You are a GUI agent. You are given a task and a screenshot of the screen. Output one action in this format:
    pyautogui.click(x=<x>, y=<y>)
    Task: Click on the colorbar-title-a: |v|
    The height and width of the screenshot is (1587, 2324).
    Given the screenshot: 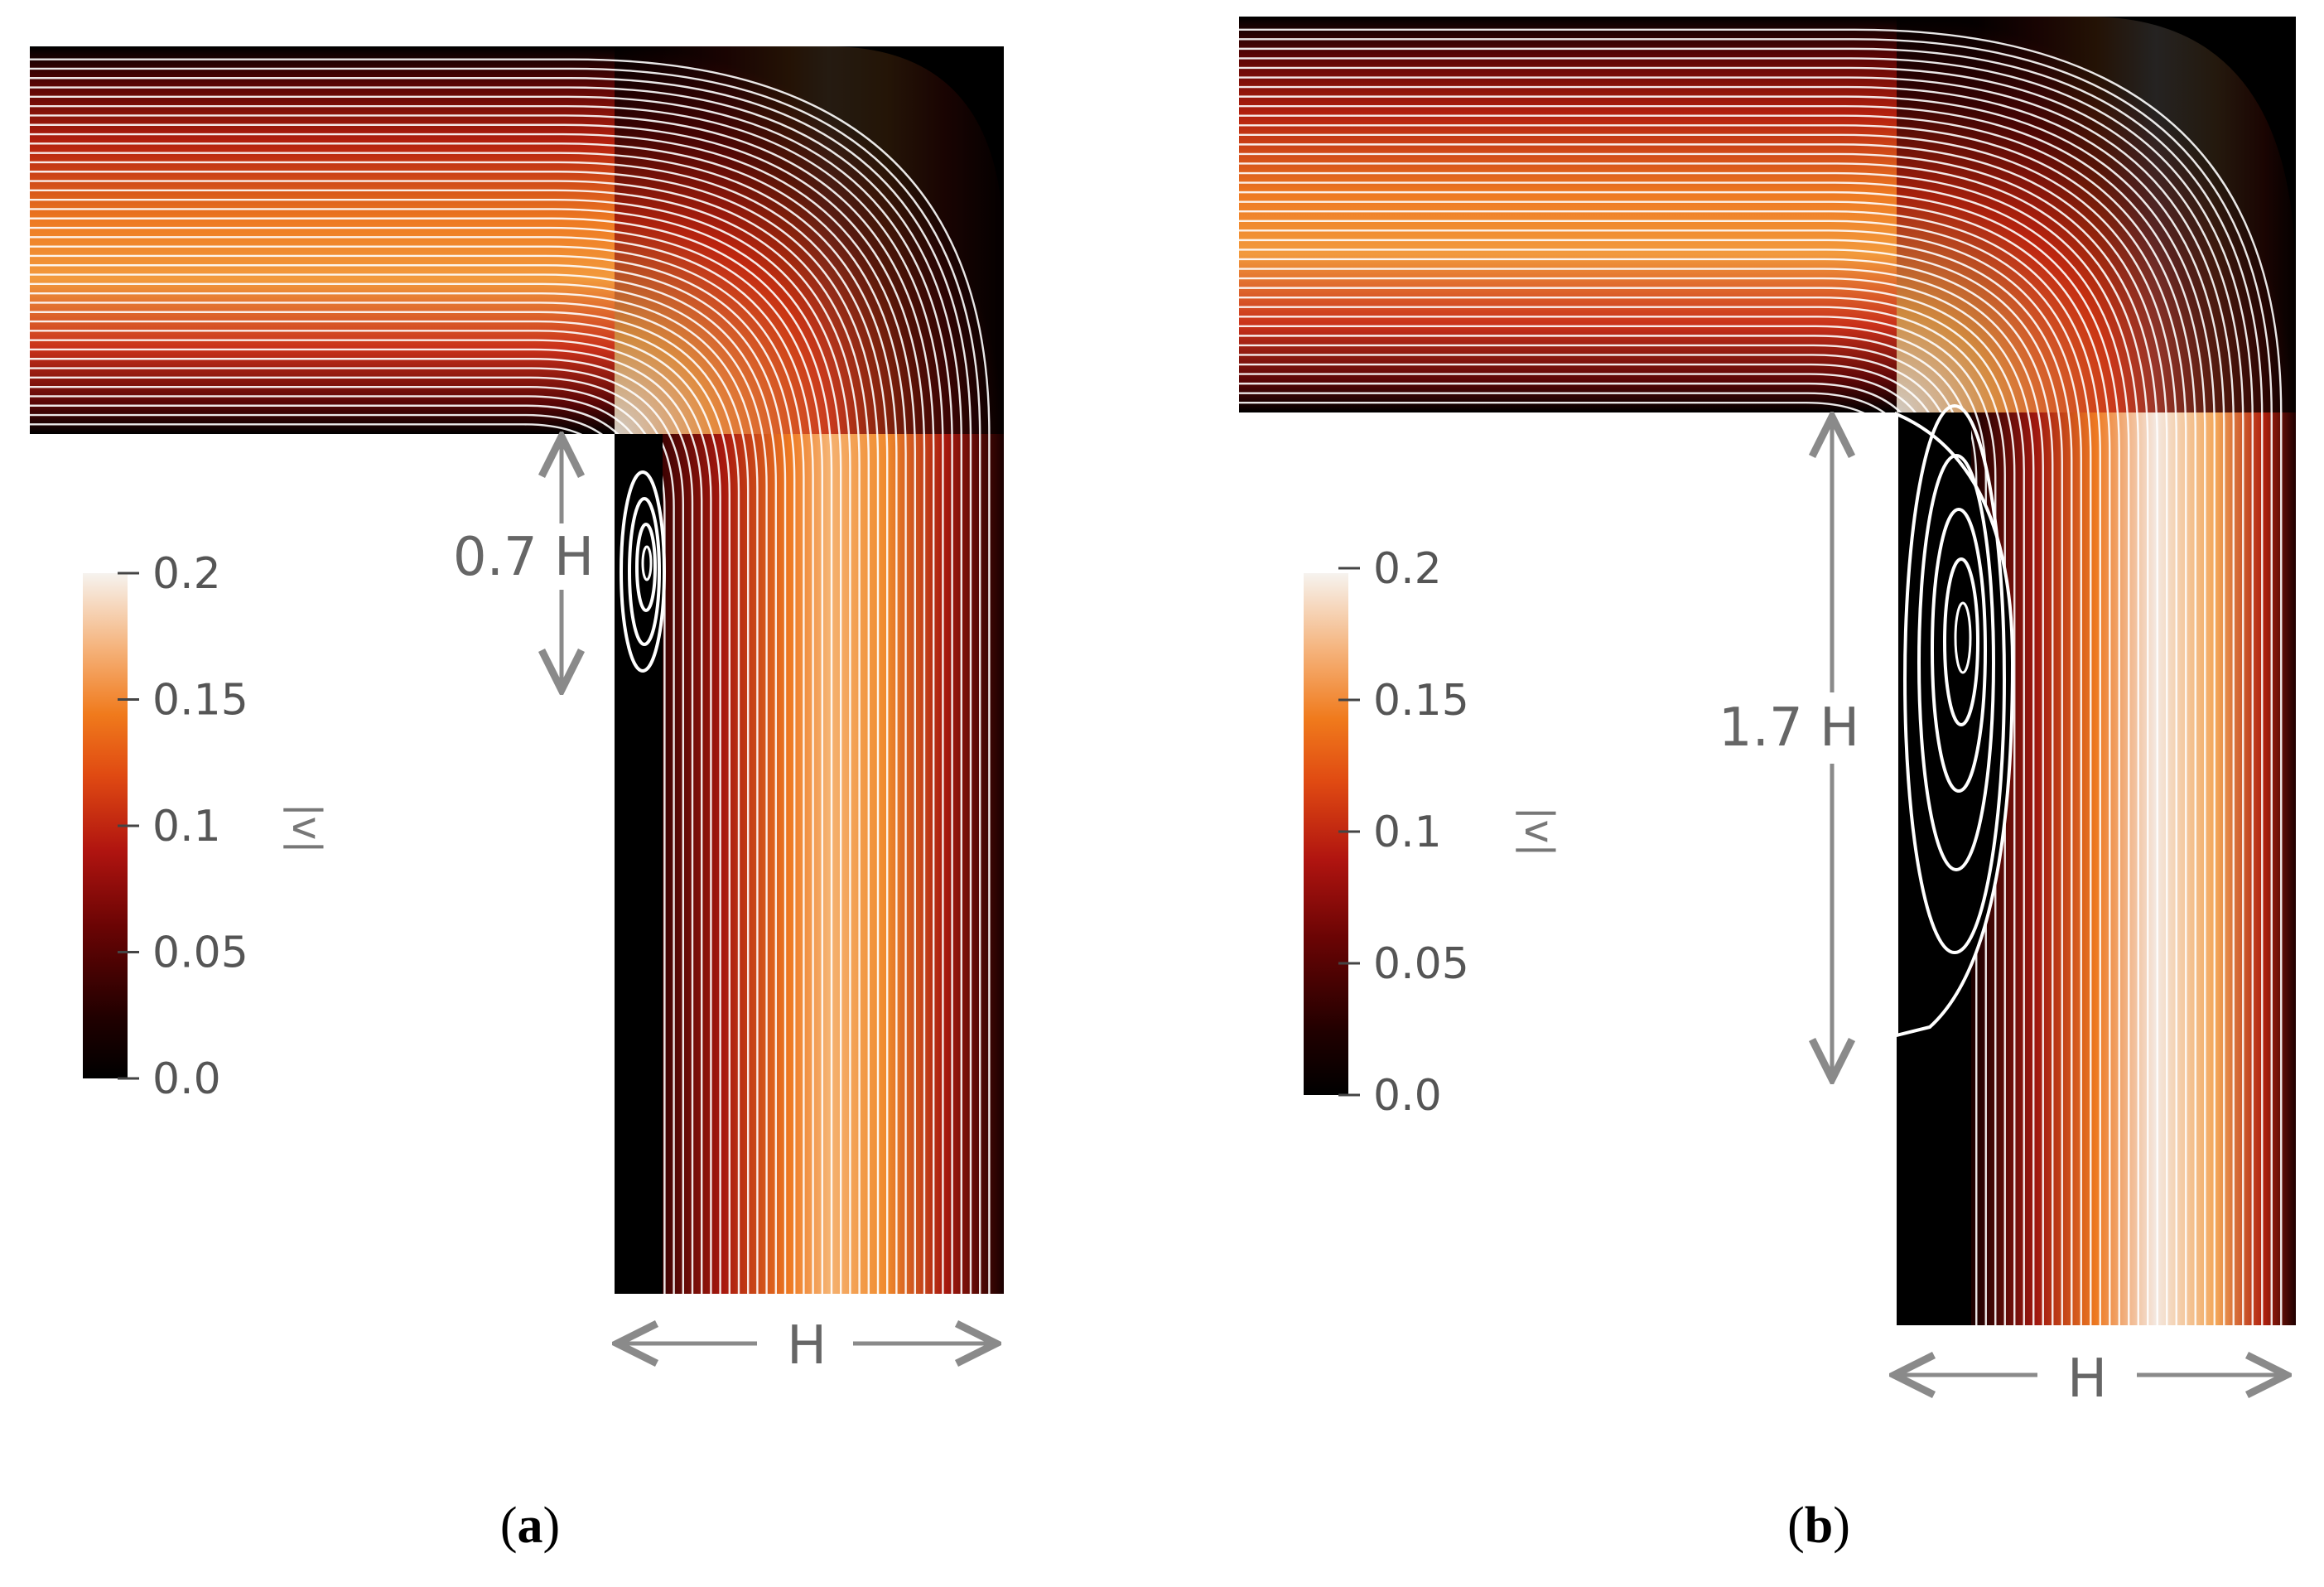 What is the action you would take?
    pyautogui.click(x=306, y=828)
    